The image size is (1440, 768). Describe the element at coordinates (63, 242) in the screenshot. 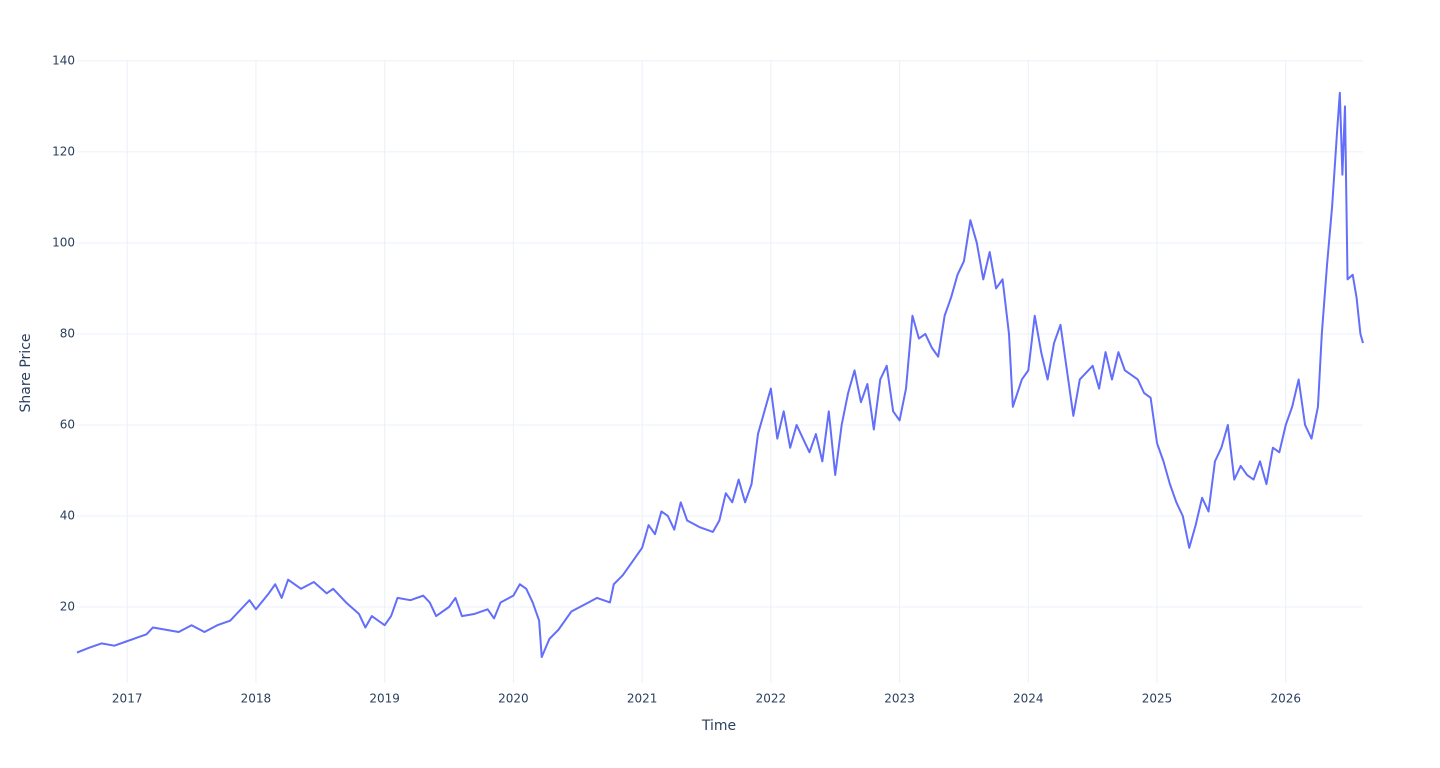

I see `y-tick-label: 100` at that location.